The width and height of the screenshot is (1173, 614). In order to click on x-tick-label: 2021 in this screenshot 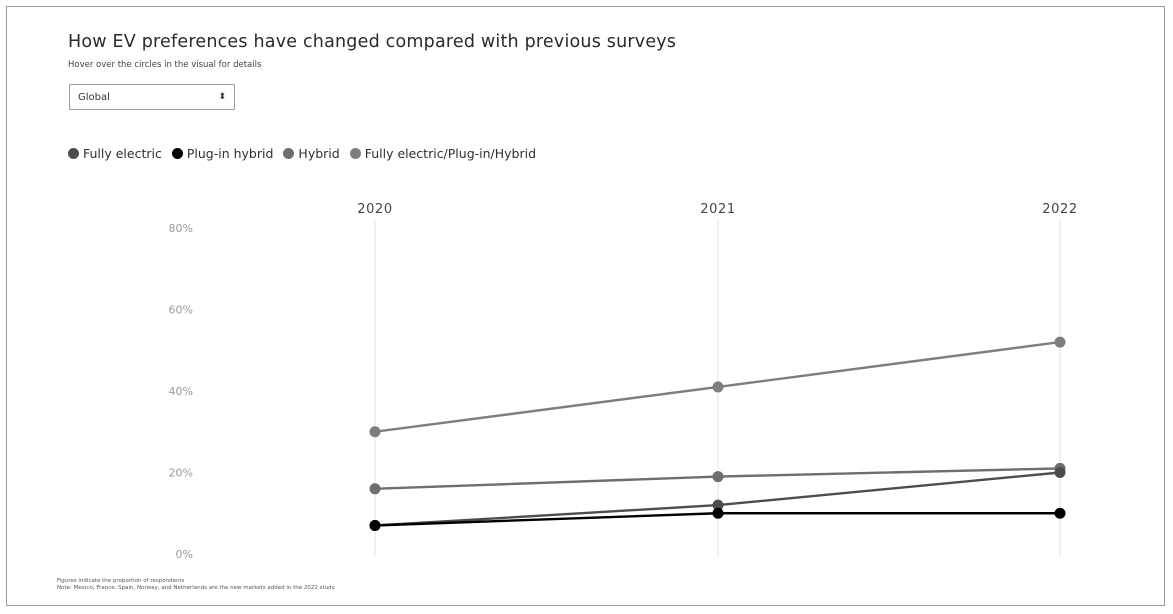, I will do `click(717, 209)`.